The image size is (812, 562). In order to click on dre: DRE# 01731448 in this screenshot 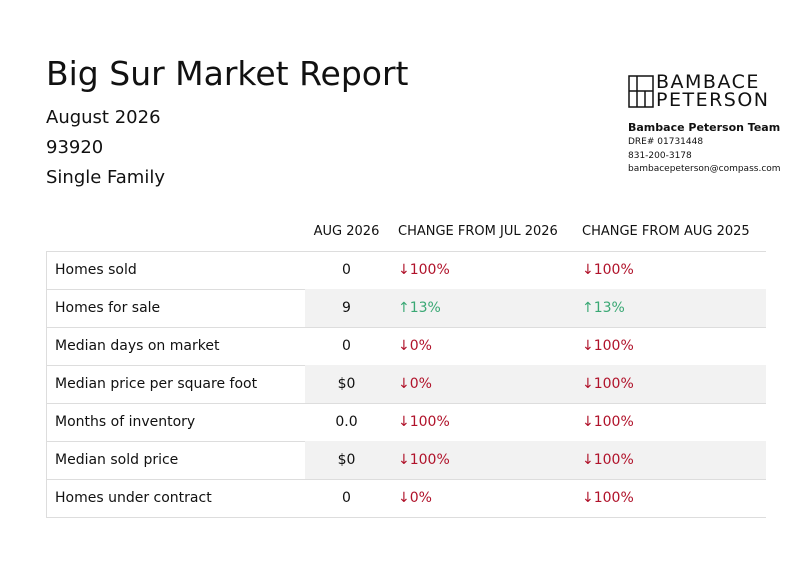, I will do `click(666, 142)`.